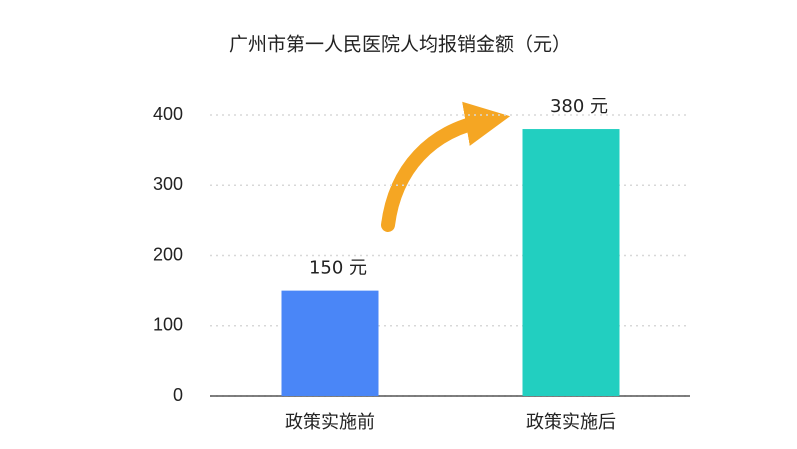 This screenshot has width=797, height=449. Describe the element at coordinates (178, 395) in the screenshot. I see `y-tick-label: 0` at that location.